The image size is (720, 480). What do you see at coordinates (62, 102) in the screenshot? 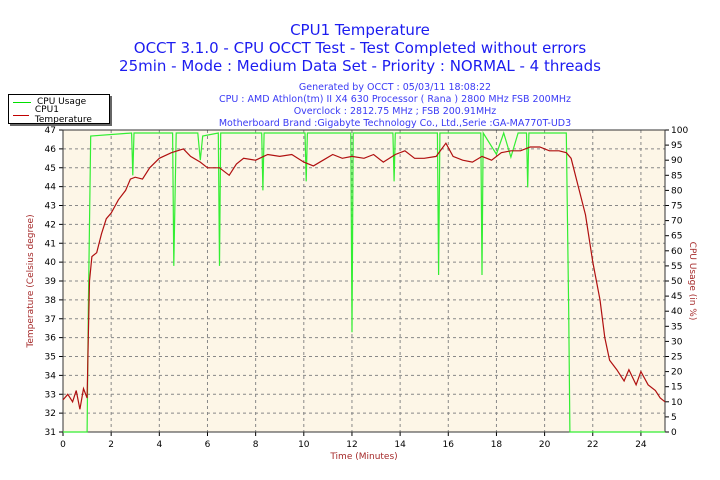
I see `legend-label: CPU Usage` at bounding box center [62, 102].